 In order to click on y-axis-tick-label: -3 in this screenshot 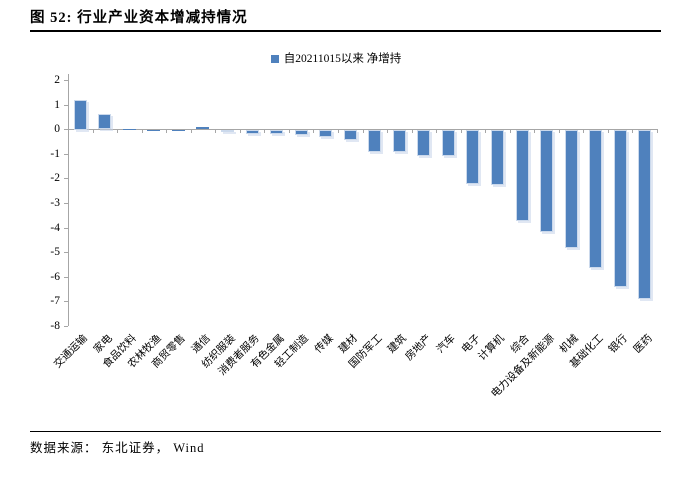, I will do `click(55, 203)`.